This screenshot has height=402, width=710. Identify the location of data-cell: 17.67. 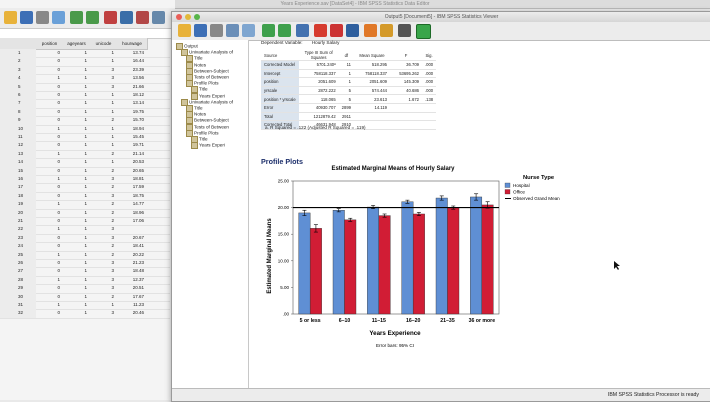
(138, 296).